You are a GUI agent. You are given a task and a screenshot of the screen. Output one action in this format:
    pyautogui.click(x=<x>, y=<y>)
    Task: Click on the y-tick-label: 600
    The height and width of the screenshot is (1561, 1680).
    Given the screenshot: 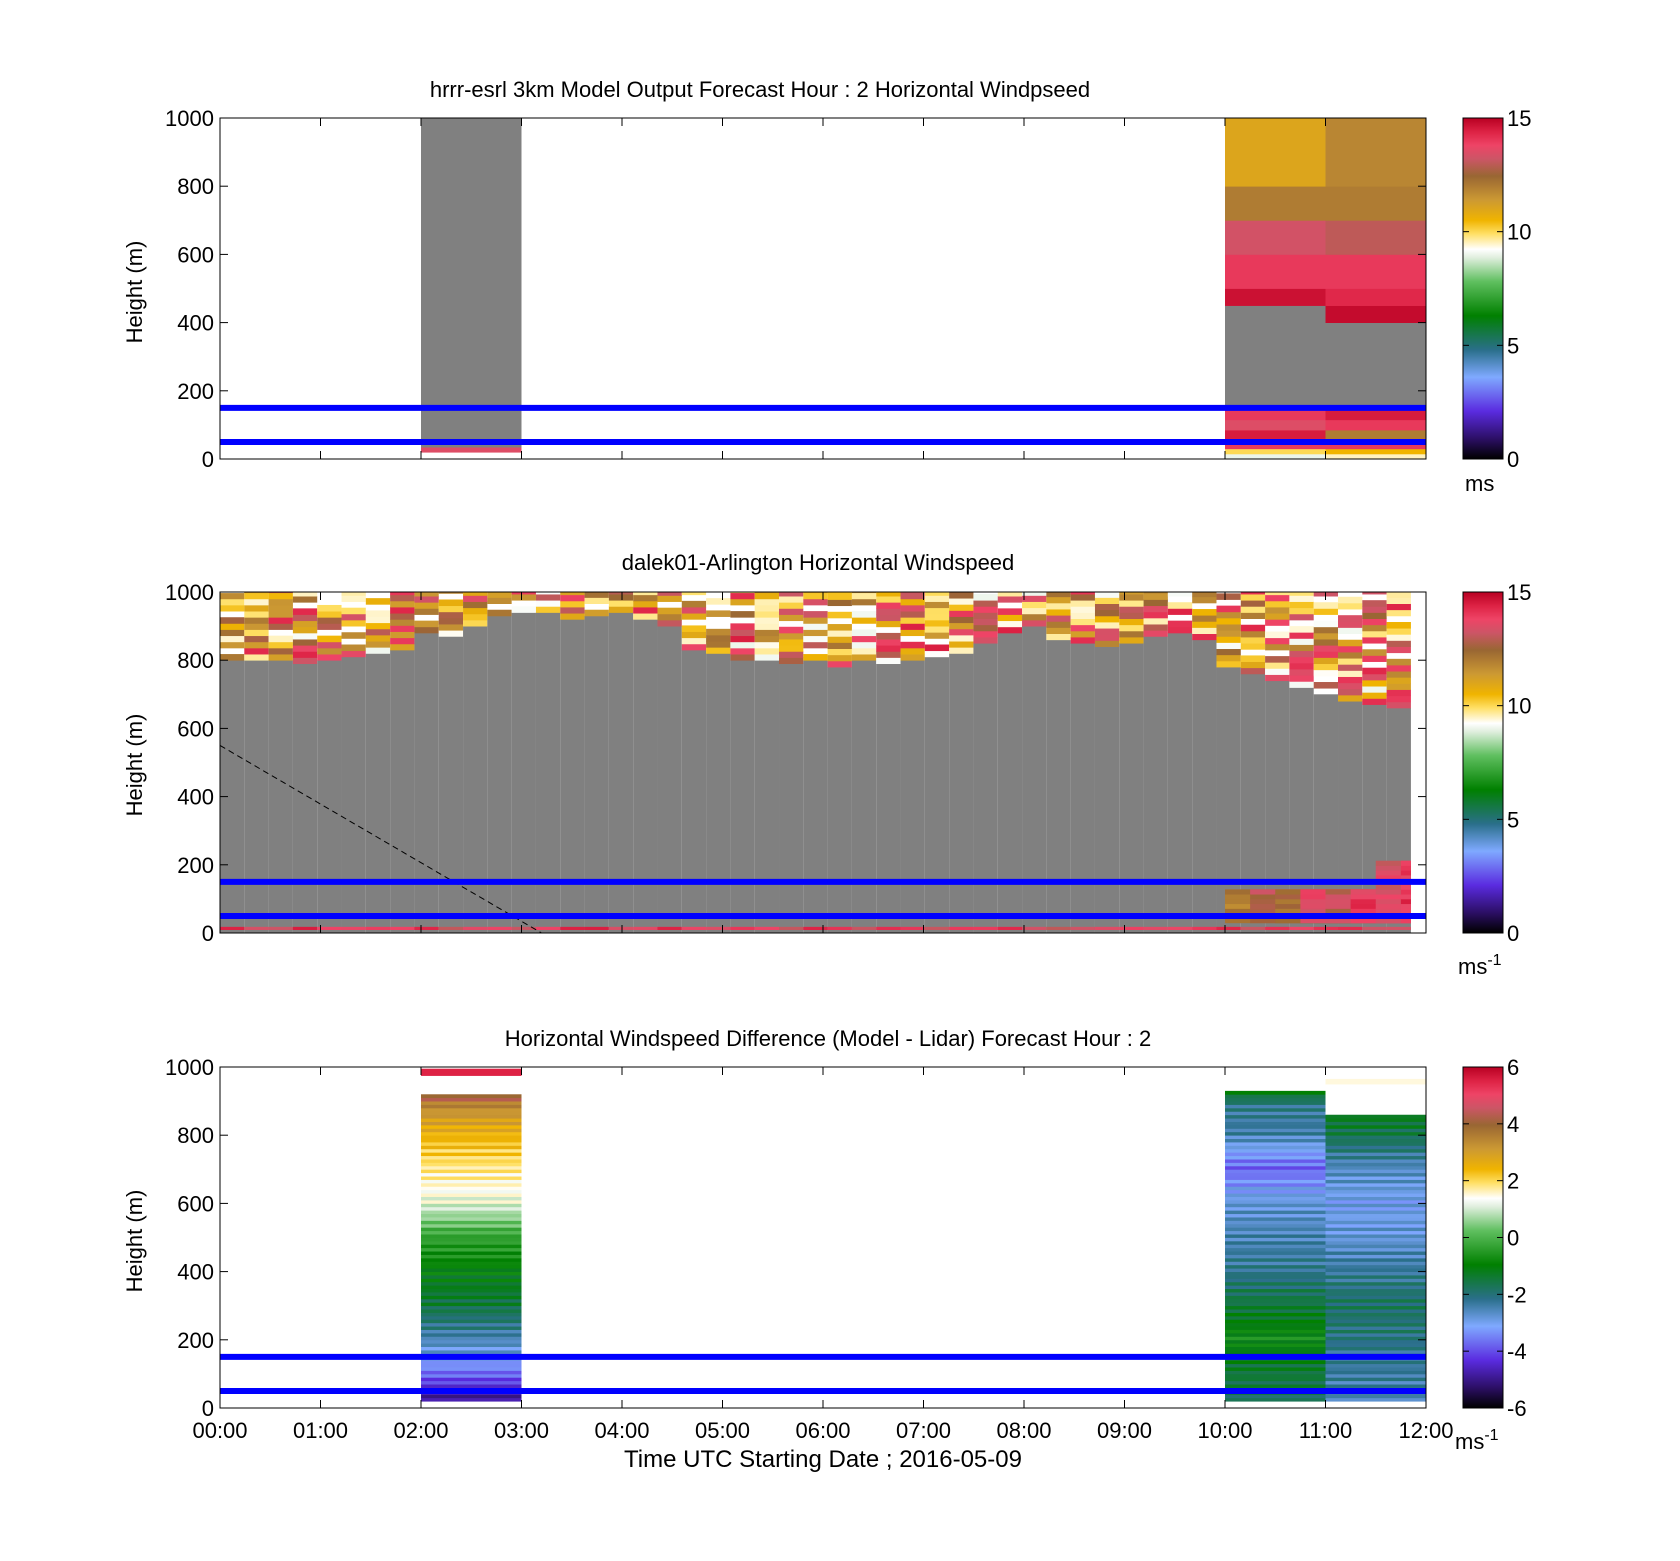 What is the action you would take?
    pyautogui.click(x=195, y=728)
    